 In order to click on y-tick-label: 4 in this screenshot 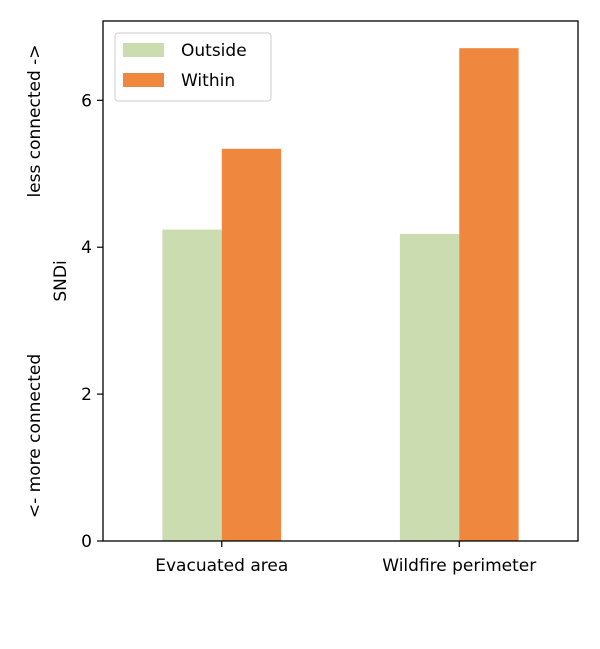, I will do `click(86, 248)`.